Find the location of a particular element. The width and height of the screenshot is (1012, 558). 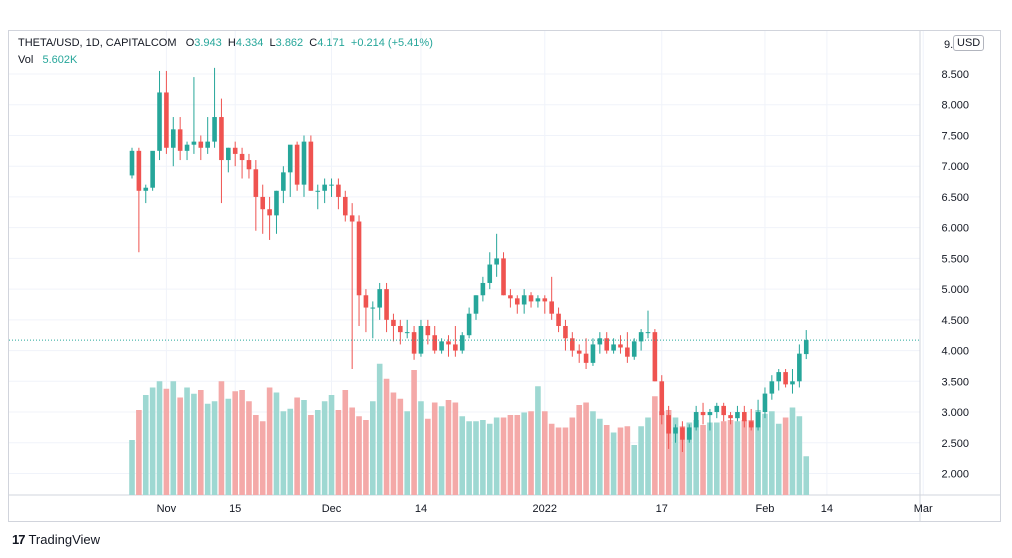

y-tick-label: 7.500 is located at coordinates (955, 136).